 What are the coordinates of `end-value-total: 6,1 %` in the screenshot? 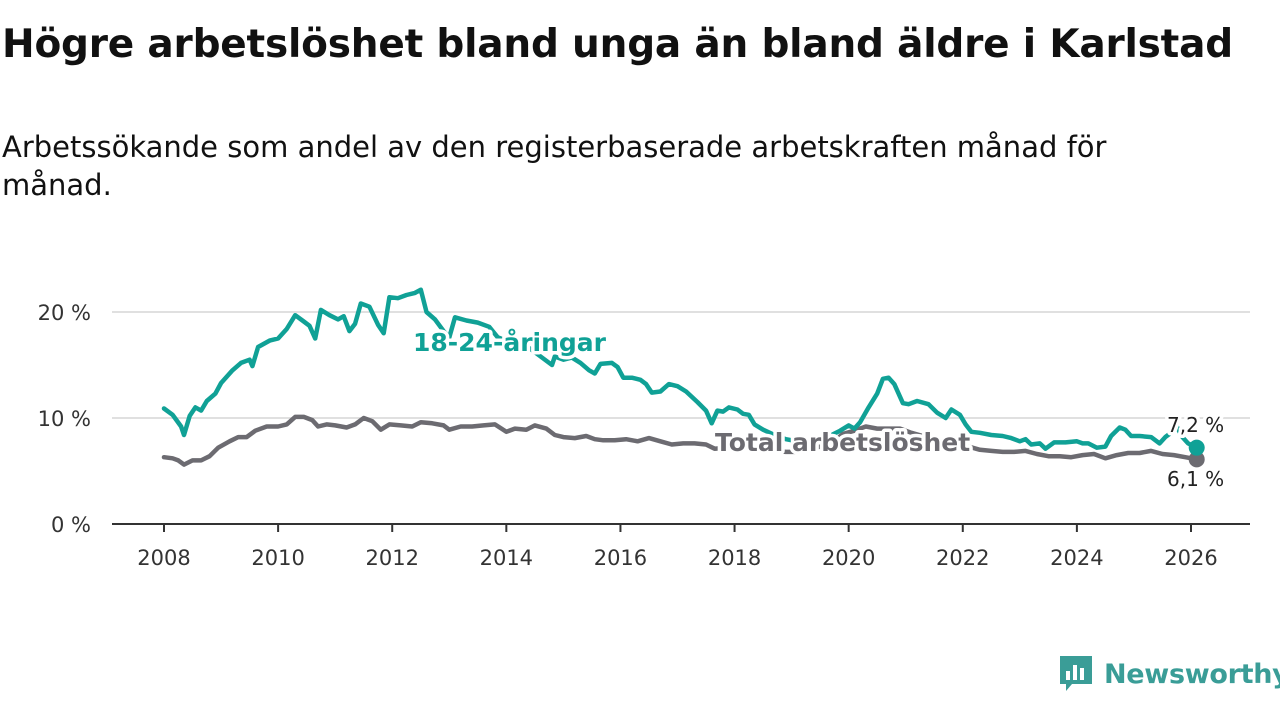 It's located at (1195, 479).